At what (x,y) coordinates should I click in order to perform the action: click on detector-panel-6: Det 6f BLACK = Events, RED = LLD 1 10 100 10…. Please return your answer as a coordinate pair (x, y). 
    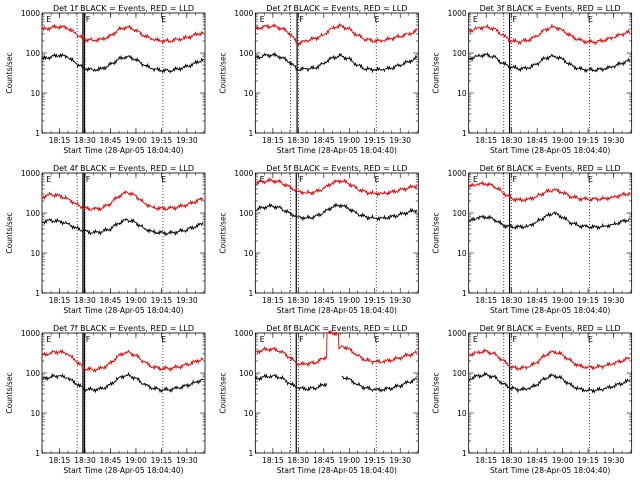
    Looking at the image, I should click on (532, 239).